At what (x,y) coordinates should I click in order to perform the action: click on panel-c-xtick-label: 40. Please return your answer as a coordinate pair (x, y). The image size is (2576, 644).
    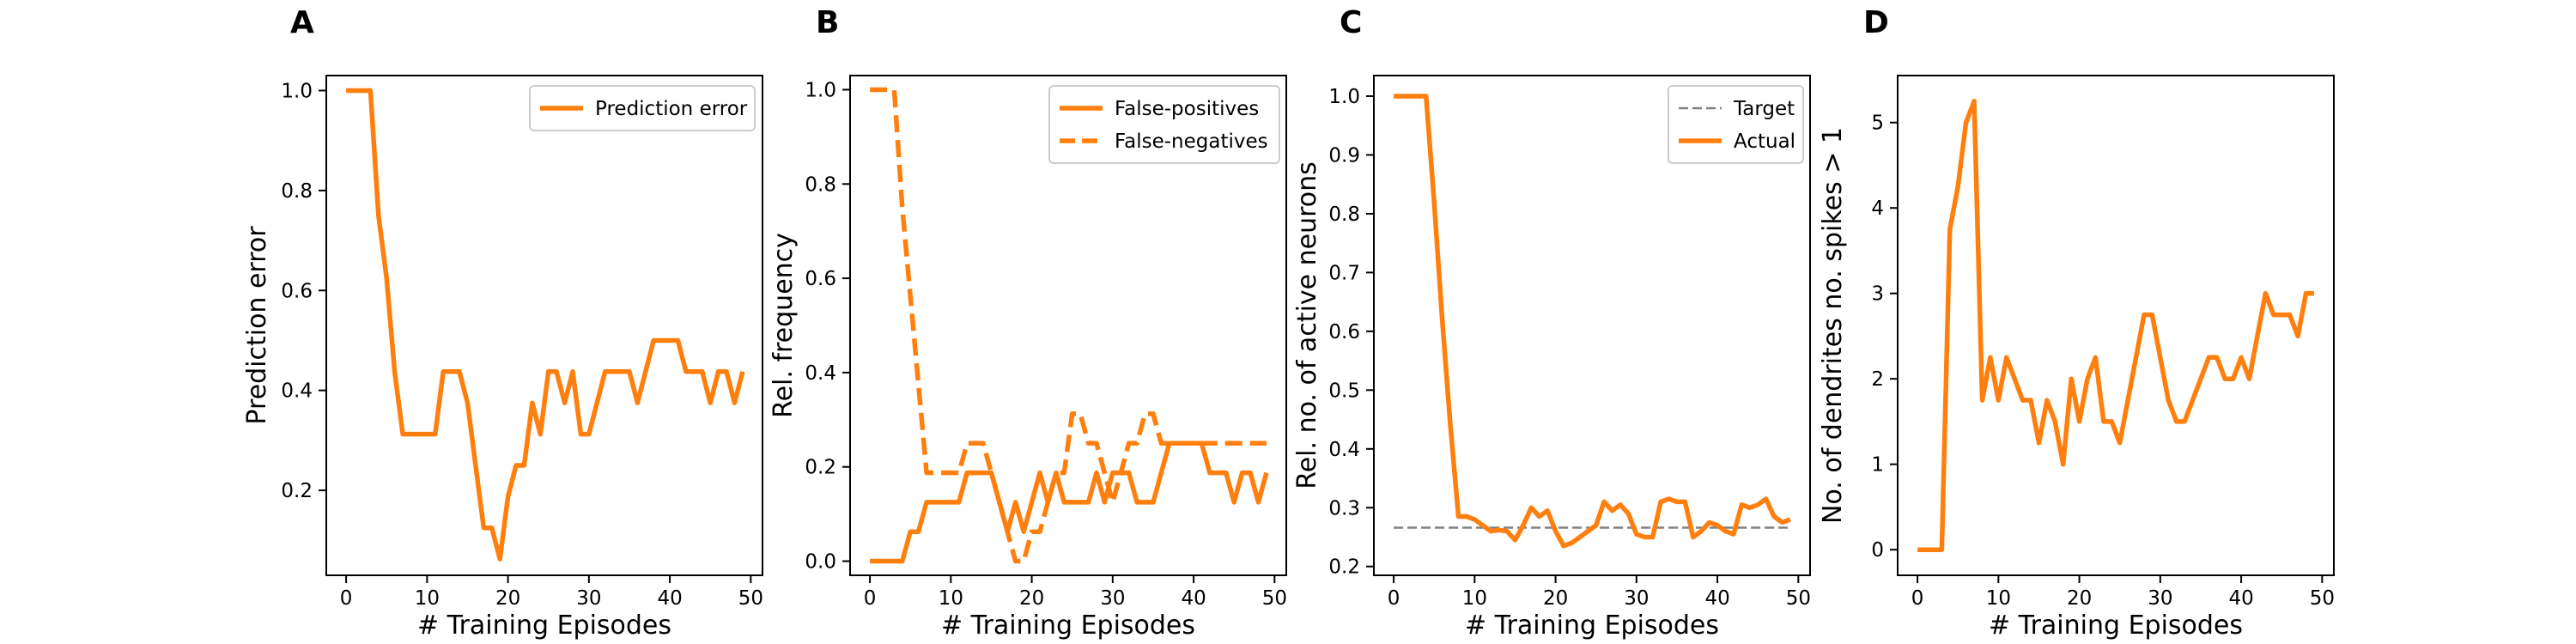
    Looking at the image, I should click on (1716, 598).